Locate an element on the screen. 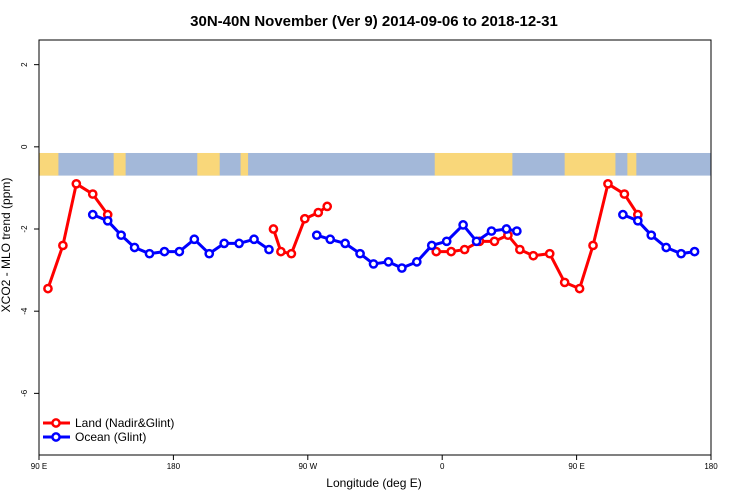 The width and height of the screenshot is (750, 500). x-tick-label: 90 W is located at coordinates (307, 466).